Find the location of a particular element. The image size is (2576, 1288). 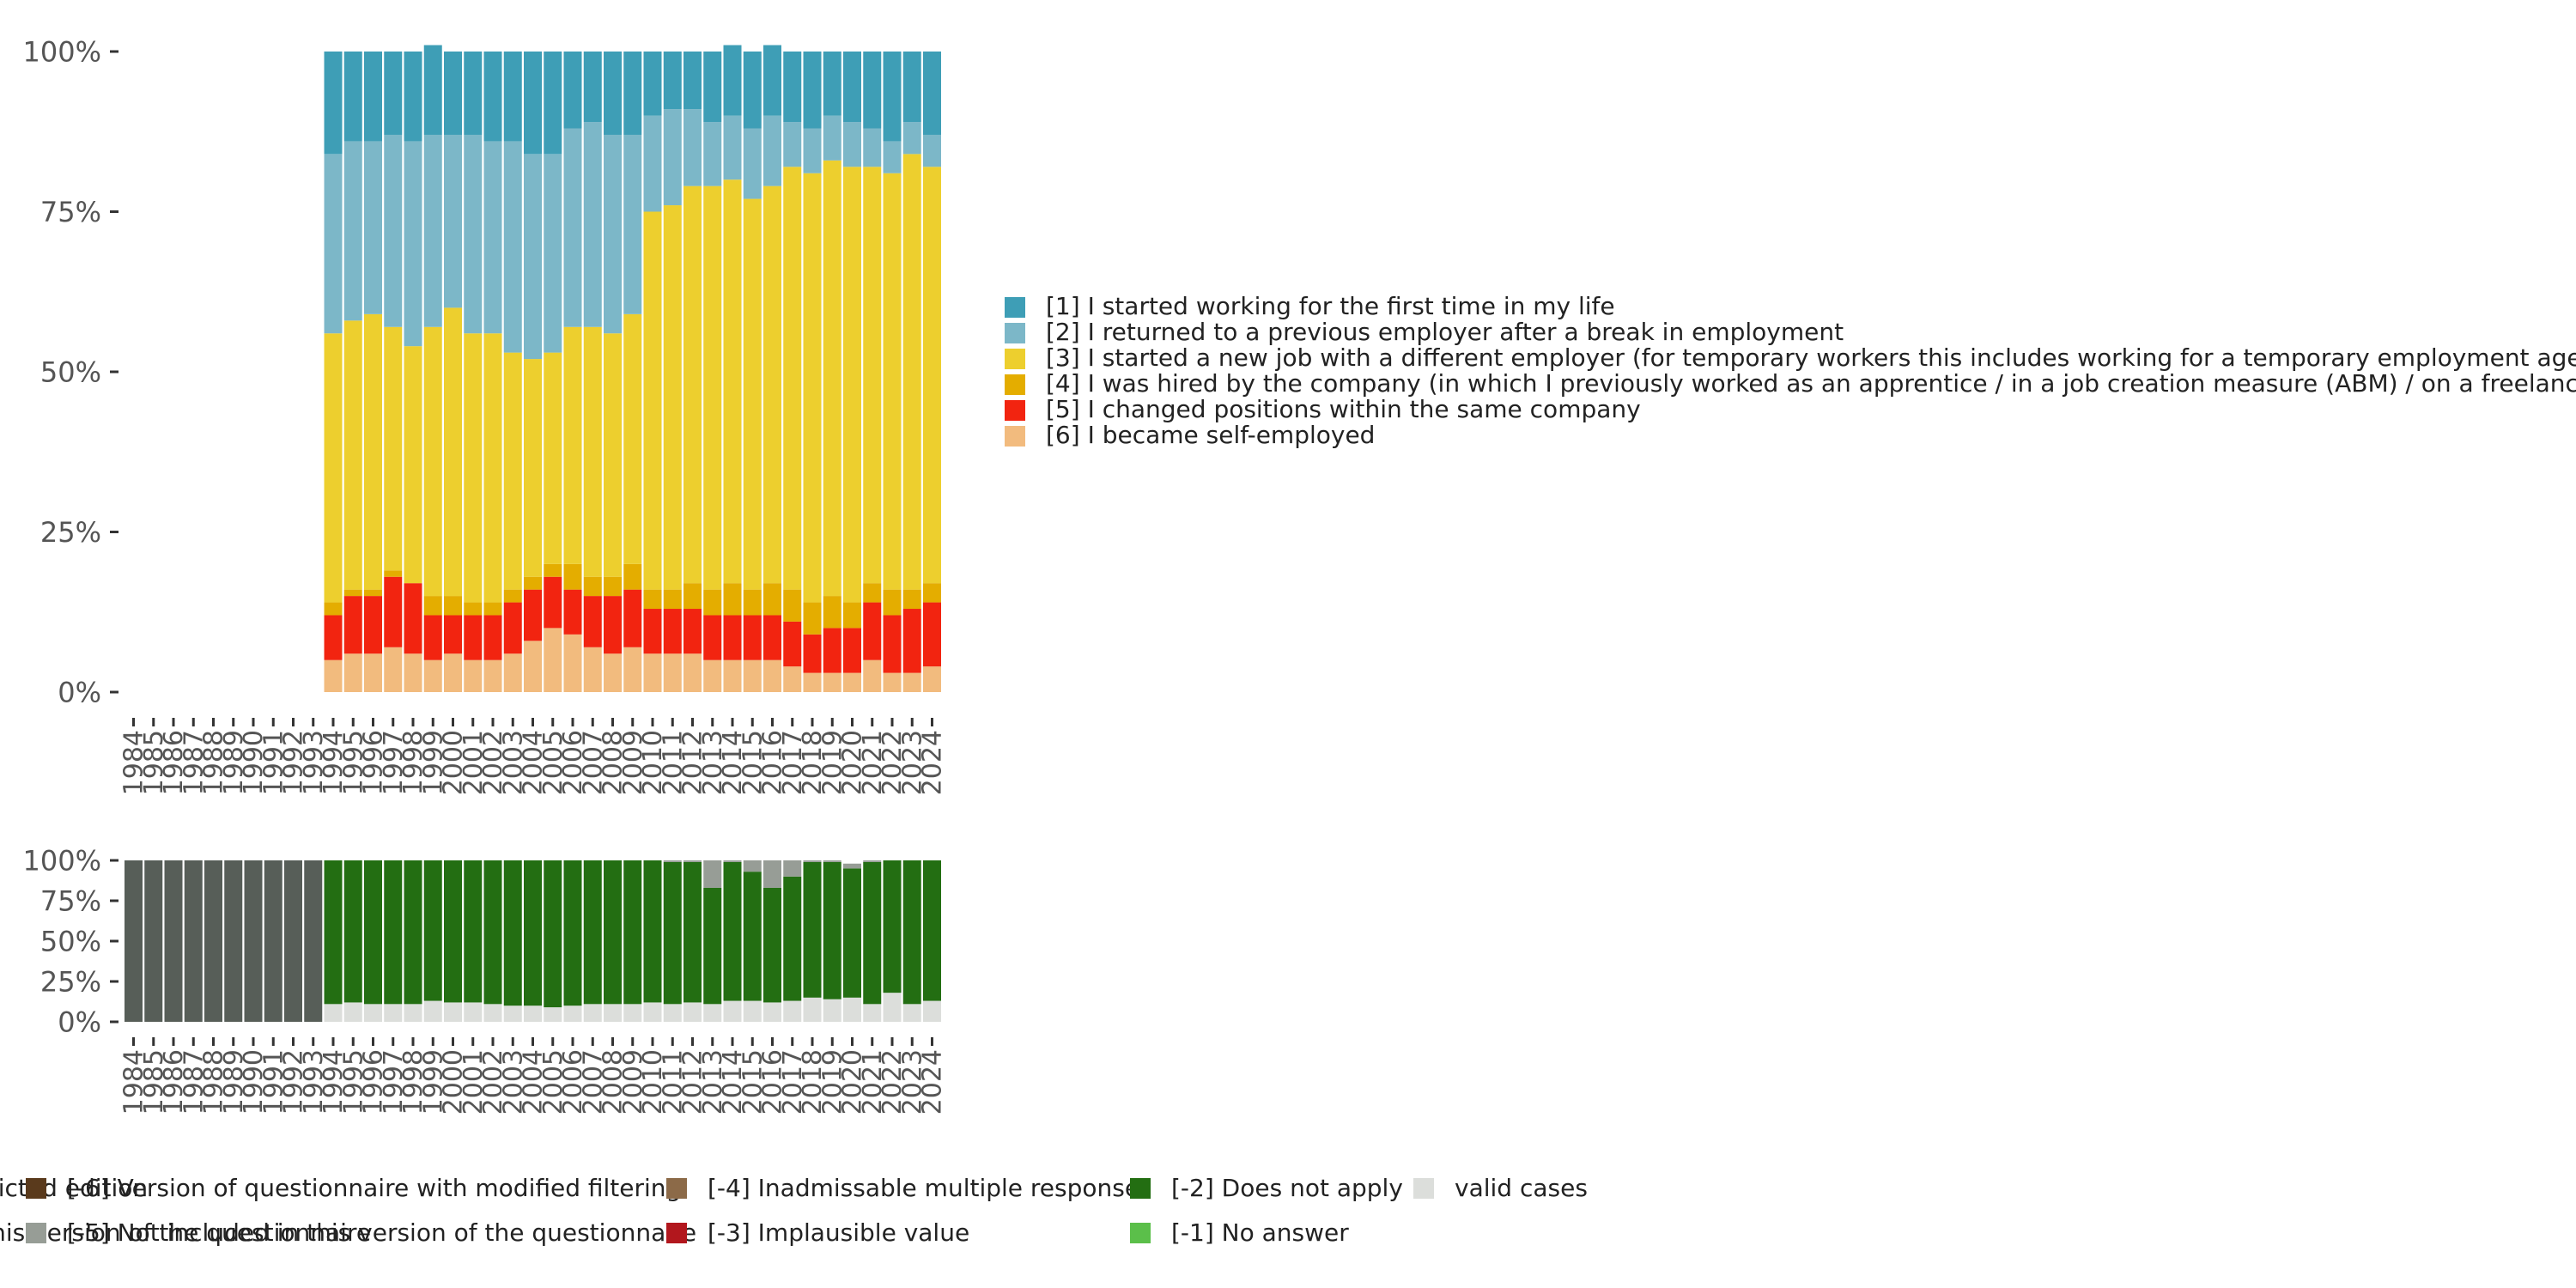

top-xtick-label: 2015 is located at coordinates (753, 762).